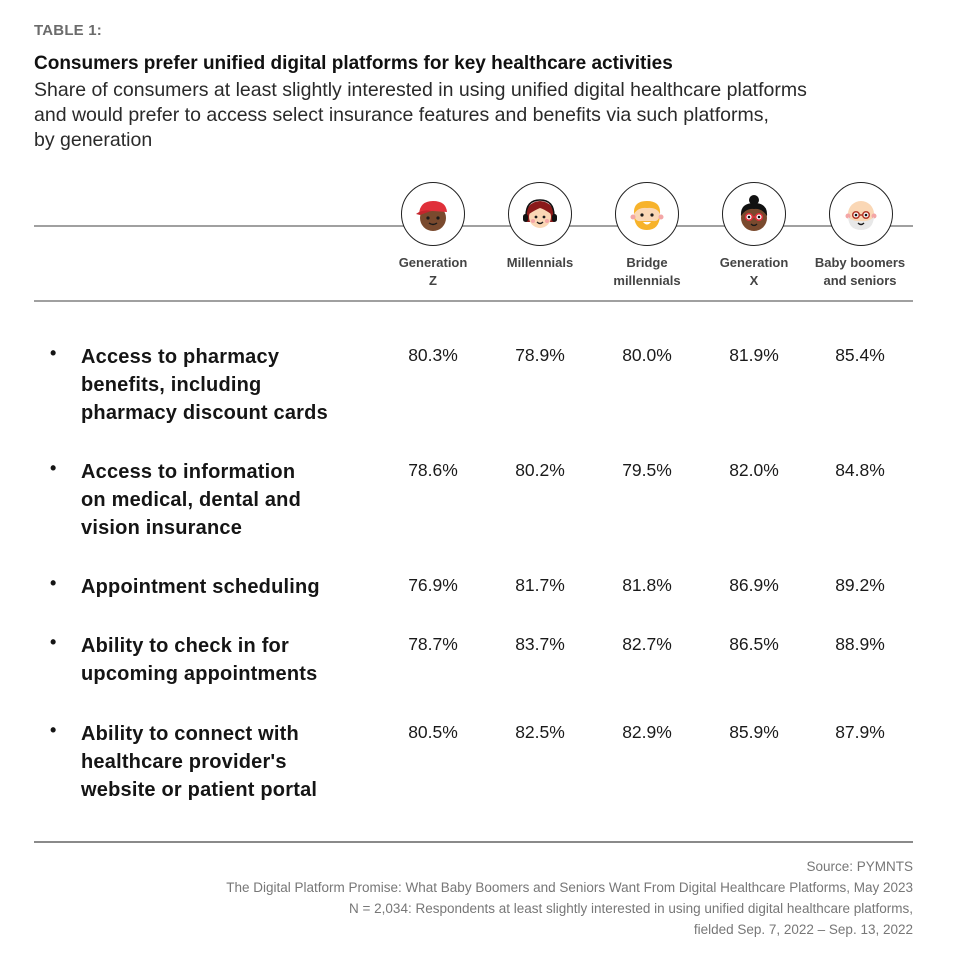 The image size is (973, 972). What do you see at coordinates (188, 472) in the screenshot?
I see `row-label-line: Access to information` at bounding box center [188, 472].